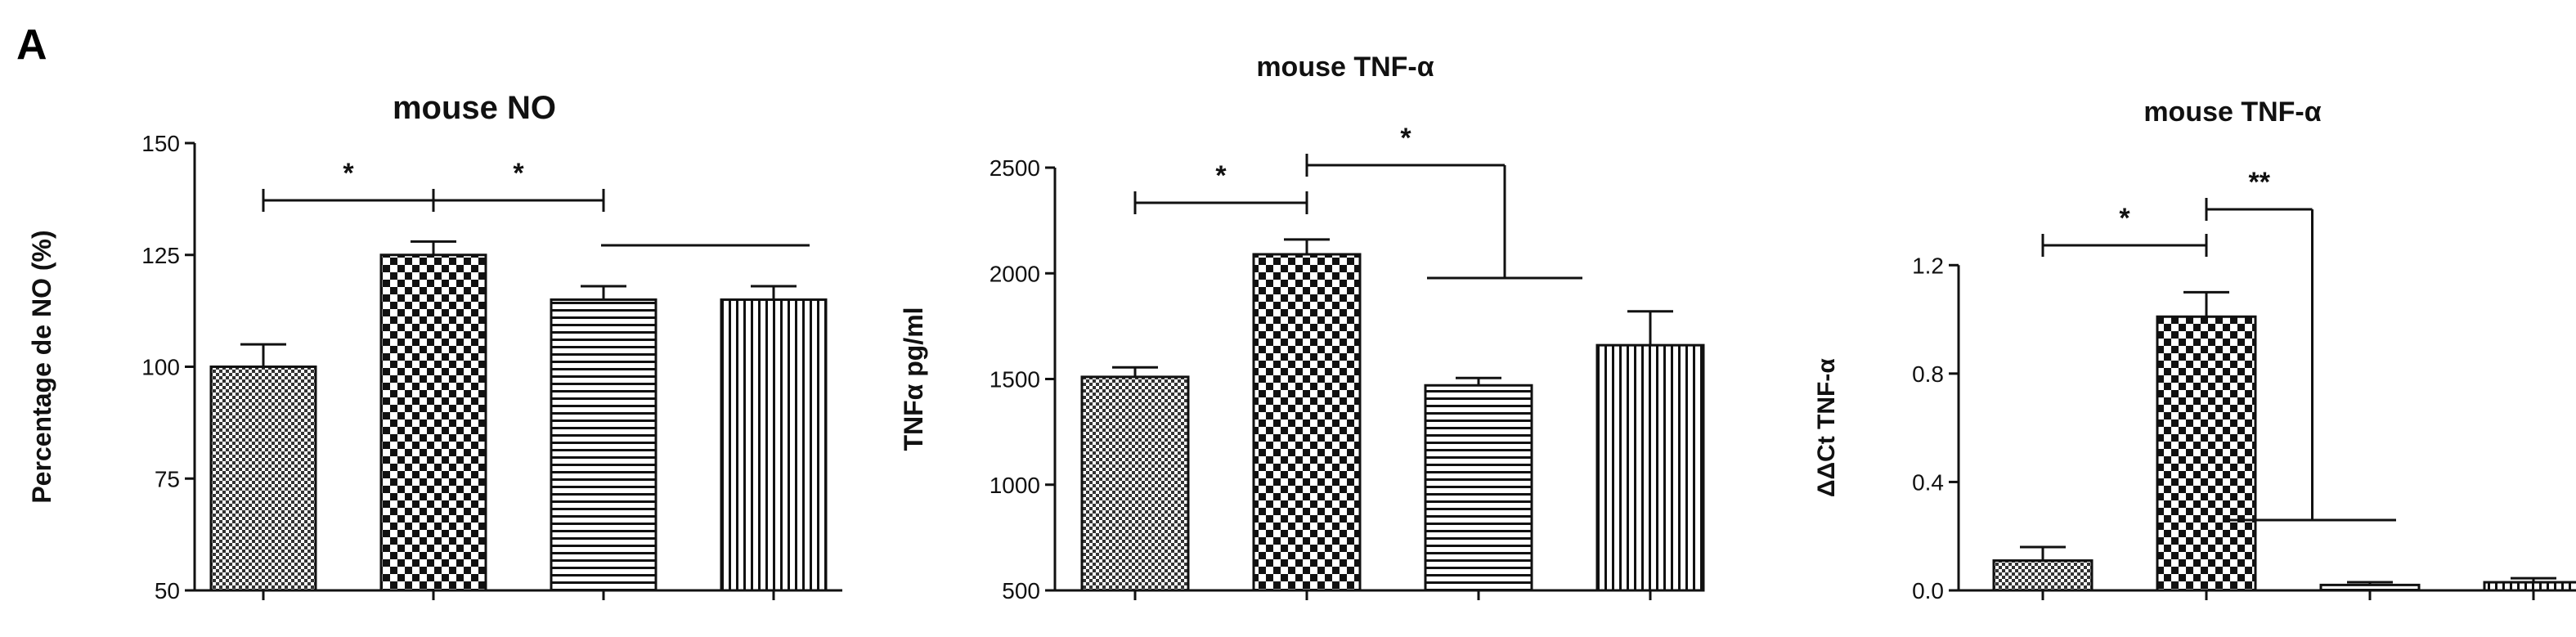  I want to click on y-axis-label: ΔΔCt TNF-α, so click(1827, 427).